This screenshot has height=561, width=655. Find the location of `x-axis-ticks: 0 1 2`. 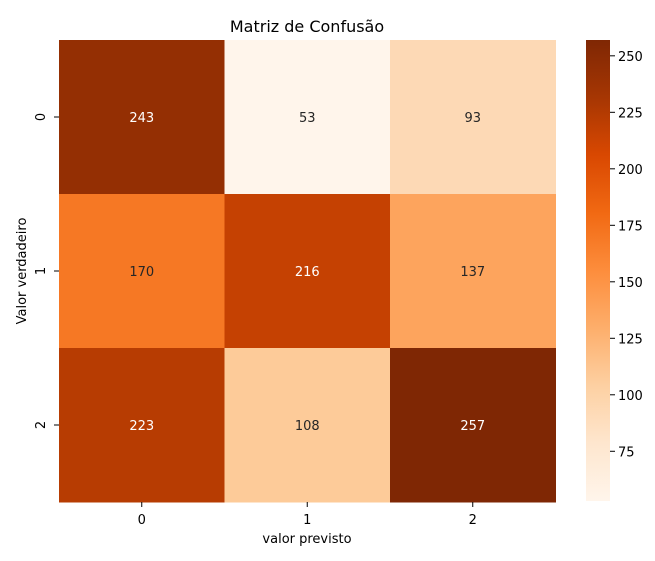

x-axis-ticks: 0 1 2 is located at coordinates (307, 515).